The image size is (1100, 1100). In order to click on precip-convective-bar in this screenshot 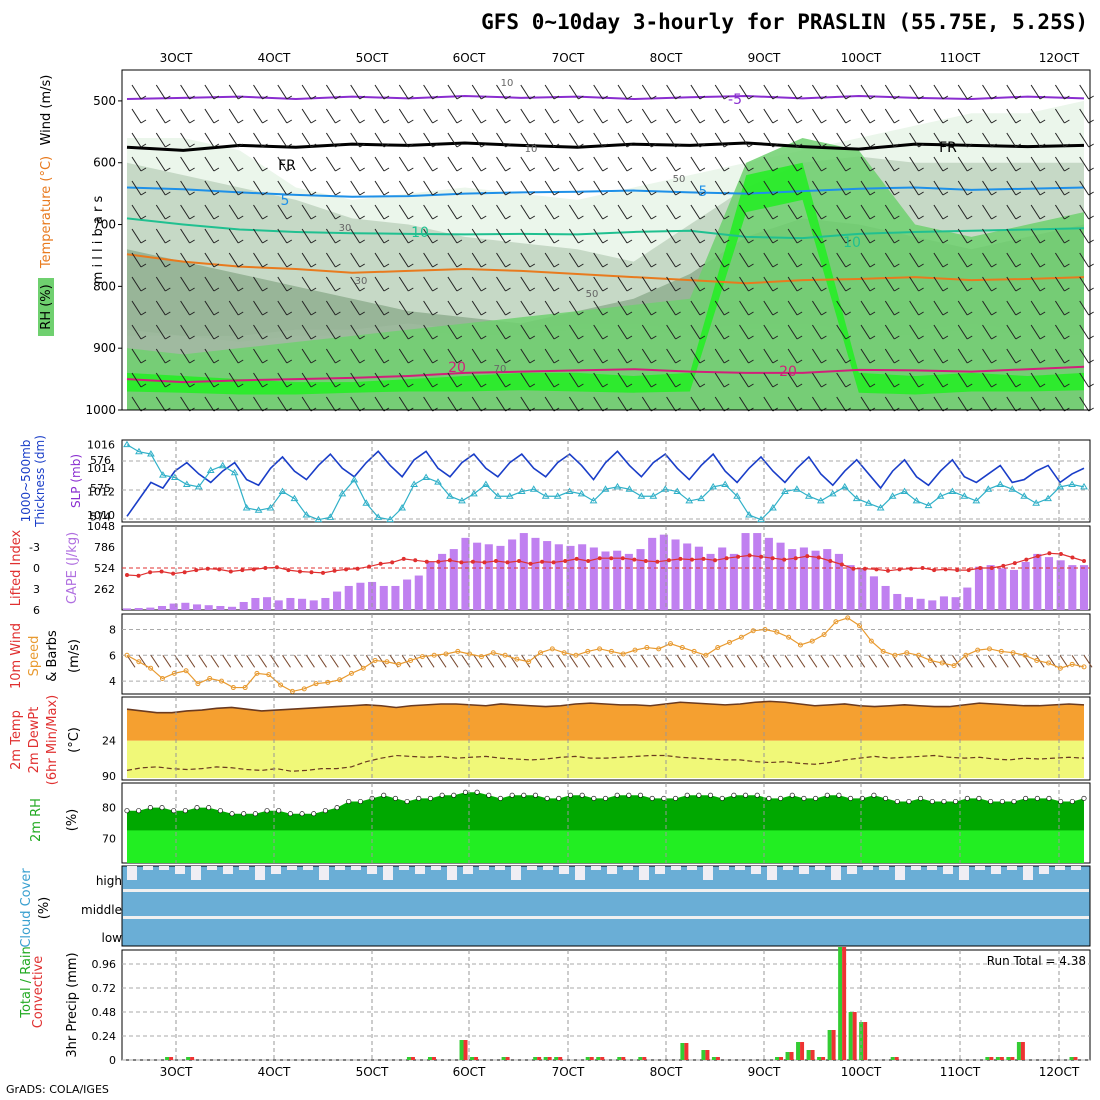, I will do `click(171, 1058)`.